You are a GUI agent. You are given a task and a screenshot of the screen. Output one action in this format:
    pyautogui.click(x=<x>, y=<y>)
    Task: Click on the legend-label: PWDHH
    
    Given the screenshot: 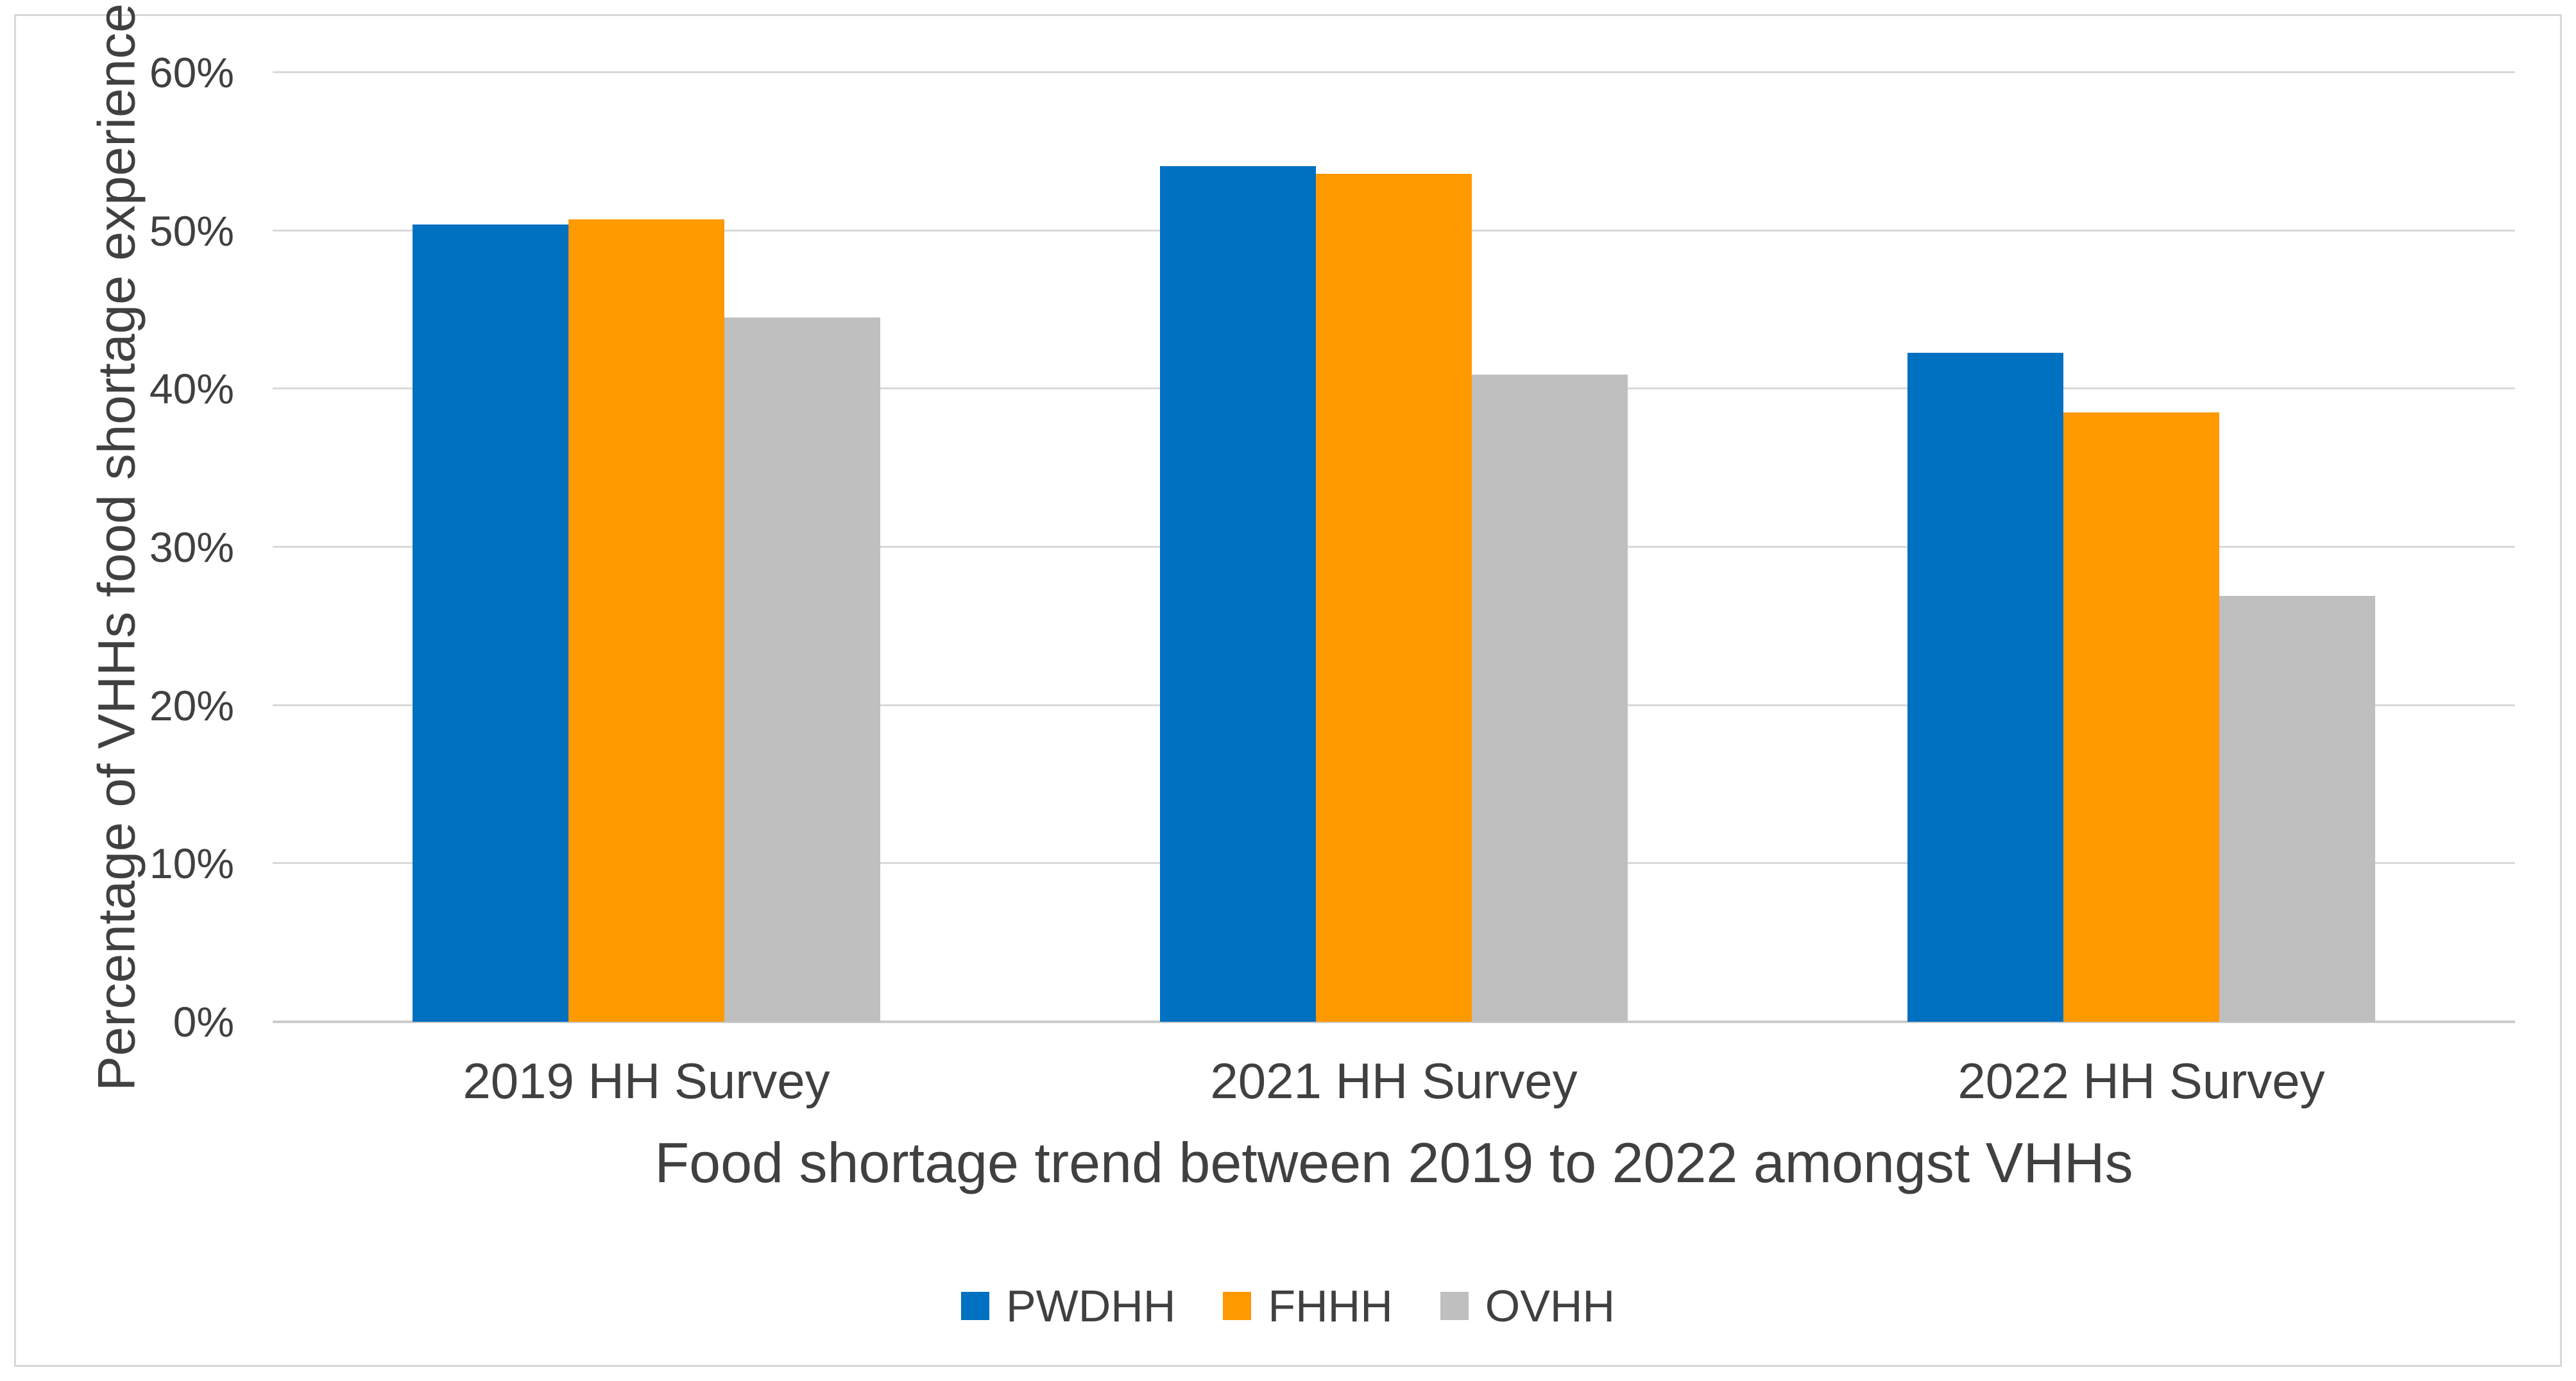 What is the action you would take?
    pyautogui.click(x=1090, y=1306)
    